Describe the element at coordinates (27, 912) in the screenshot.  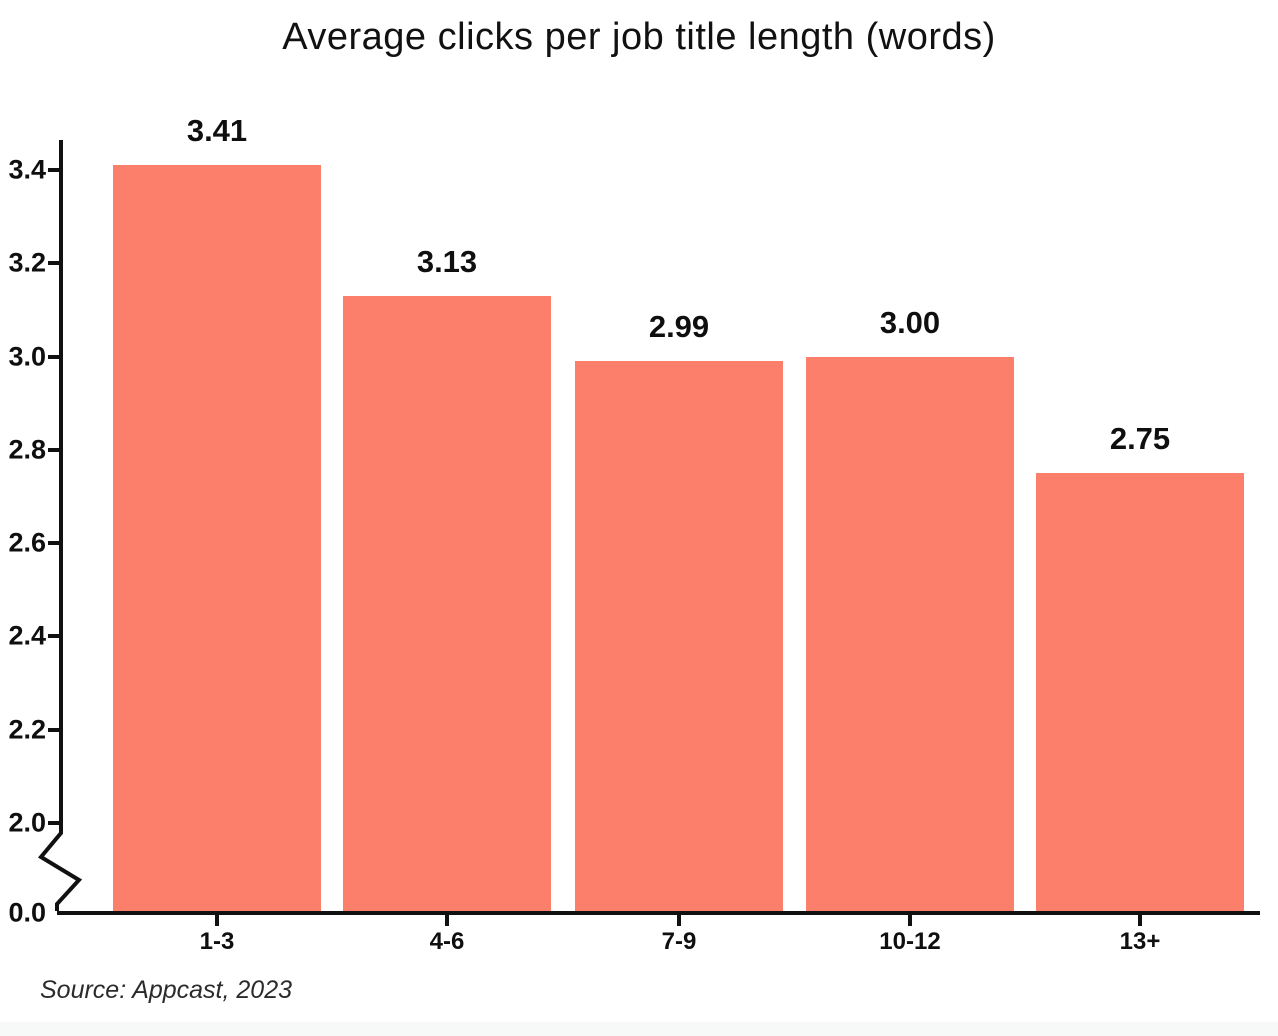
I see `y-tick-label: 0.0` at that location.